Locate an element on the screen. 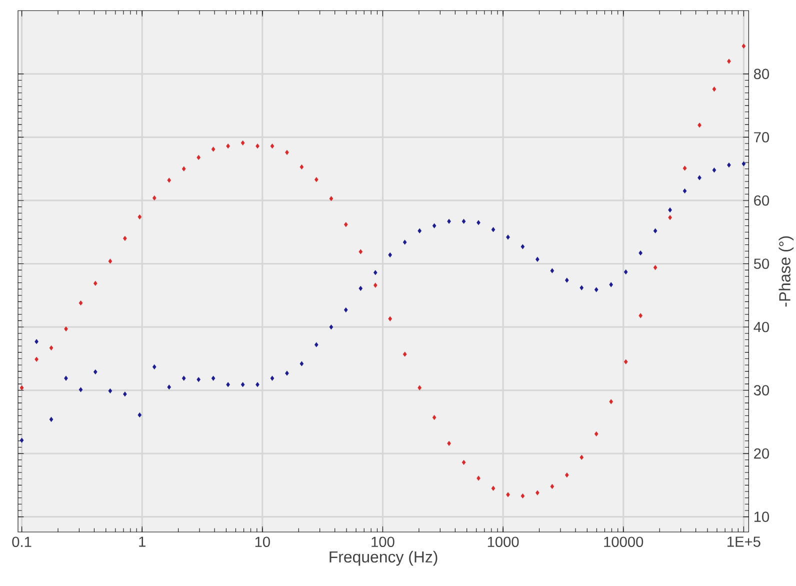 This screenshot has width=796, height=586. x-tick-label: 1 is located at coordinates (142, 541).